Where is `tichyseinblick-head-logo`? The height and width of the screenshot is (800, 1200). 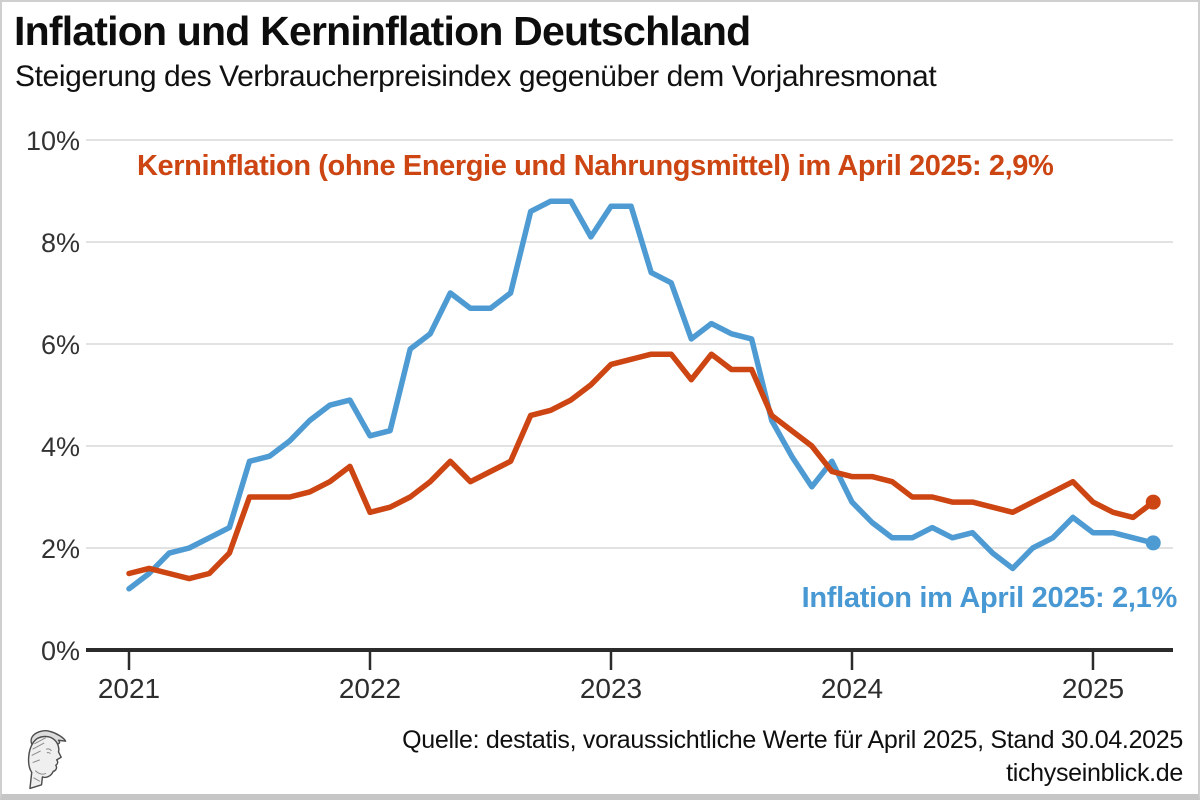
tichyseinblick-head-logo is located at coordinates (47, 760).